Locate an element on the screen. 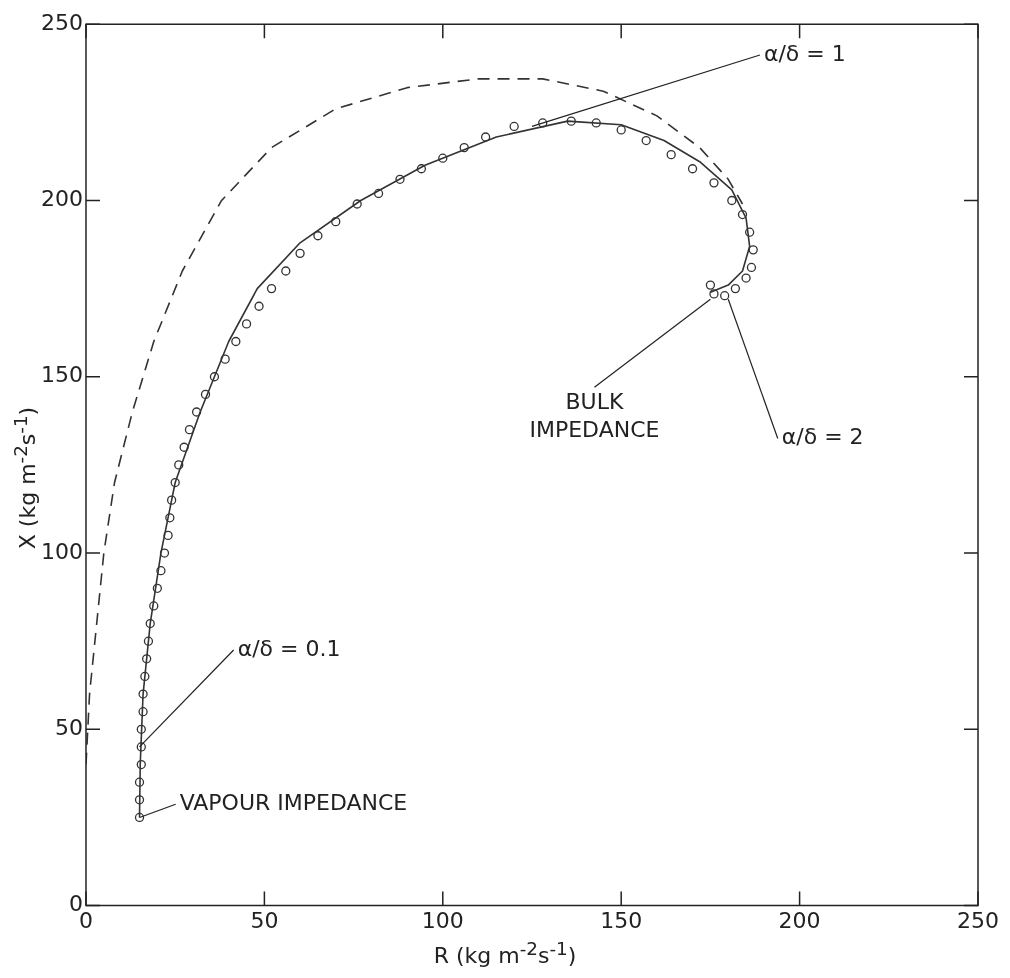 The image size is (1010, 978). x-tick-label: 100 is located at coordinates (442, 920).